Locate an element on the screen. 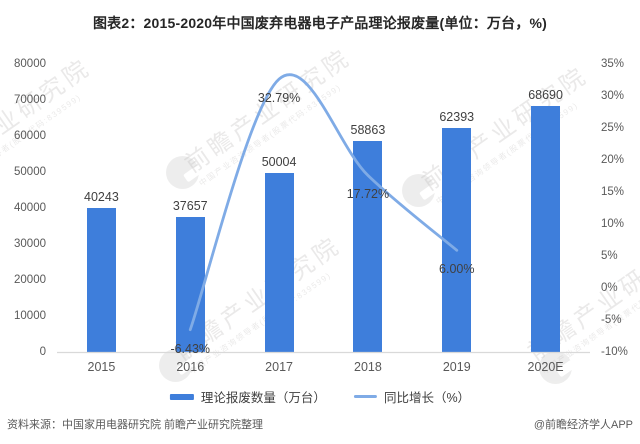 This screenshot has height=444, width=640. source-text: 资料来源：中国家用电器研究院 前瞻产业研究院整理 is located at coordinates (135, 425).